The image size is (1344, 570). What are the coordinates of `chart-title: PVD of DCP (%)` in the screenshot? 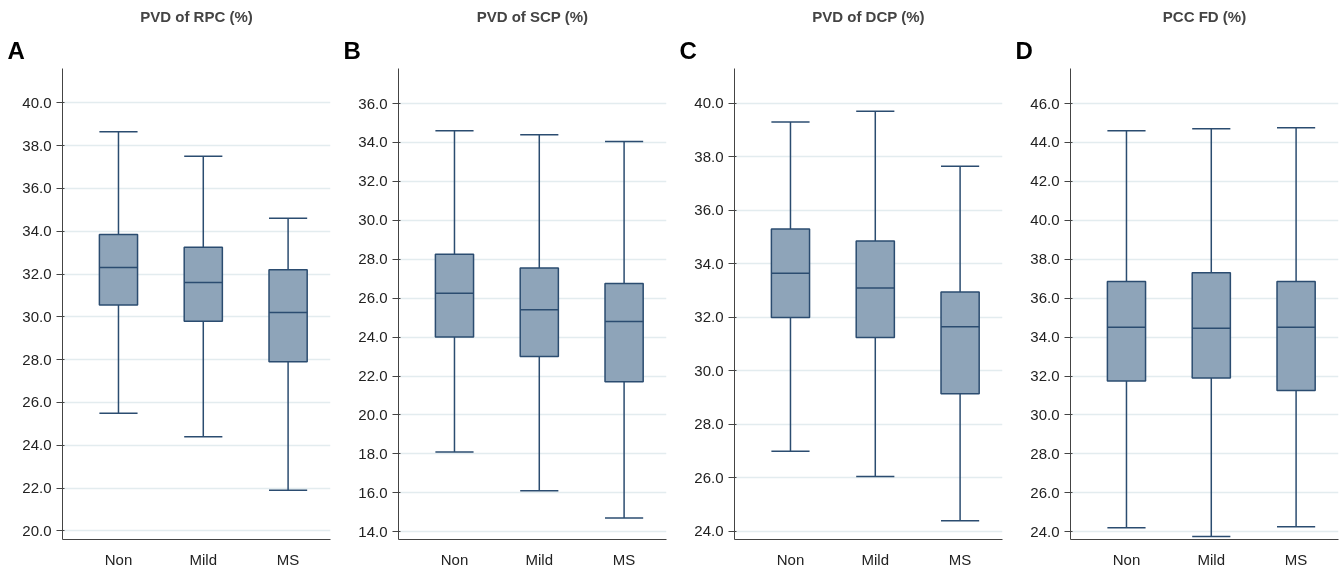 It's located at (868, 16).